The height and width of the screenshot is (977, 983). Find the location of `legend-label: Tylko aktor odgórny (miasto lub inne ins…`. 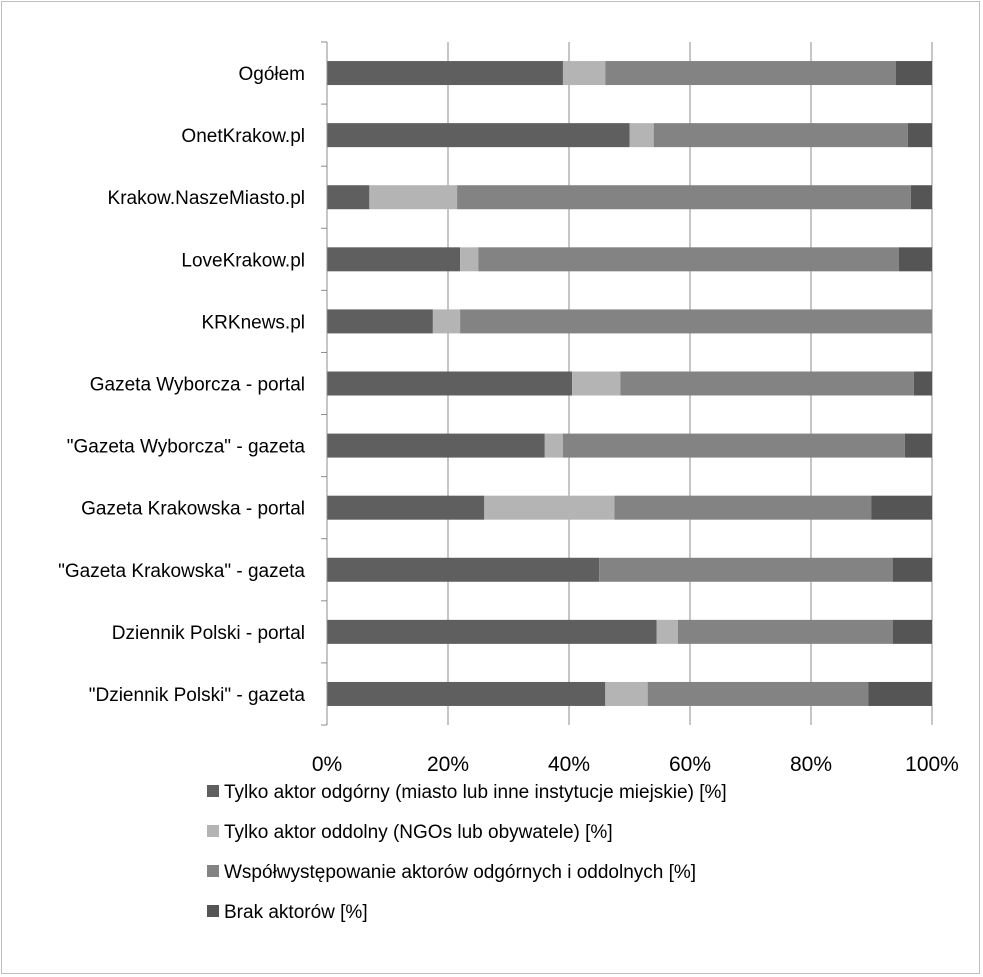

legend-label: Tylko aktor odgórny (miasto lub inne ins… is located at coordinates (475, 792).